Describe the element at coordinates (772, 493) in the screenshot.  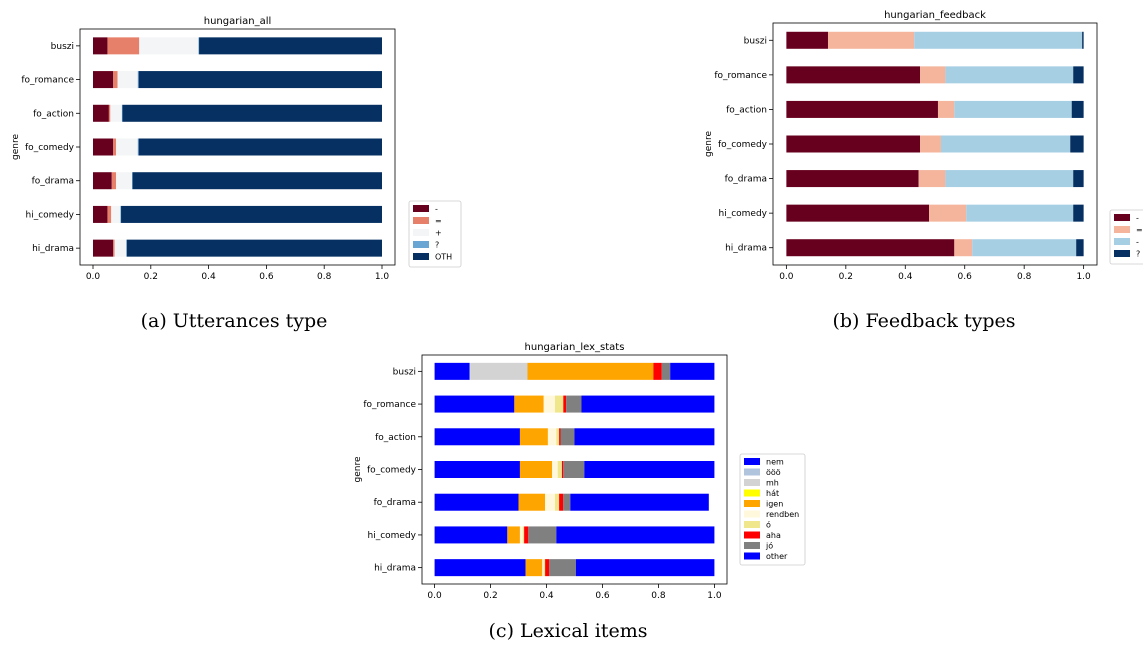
I see `legend-label: hát` at that location.